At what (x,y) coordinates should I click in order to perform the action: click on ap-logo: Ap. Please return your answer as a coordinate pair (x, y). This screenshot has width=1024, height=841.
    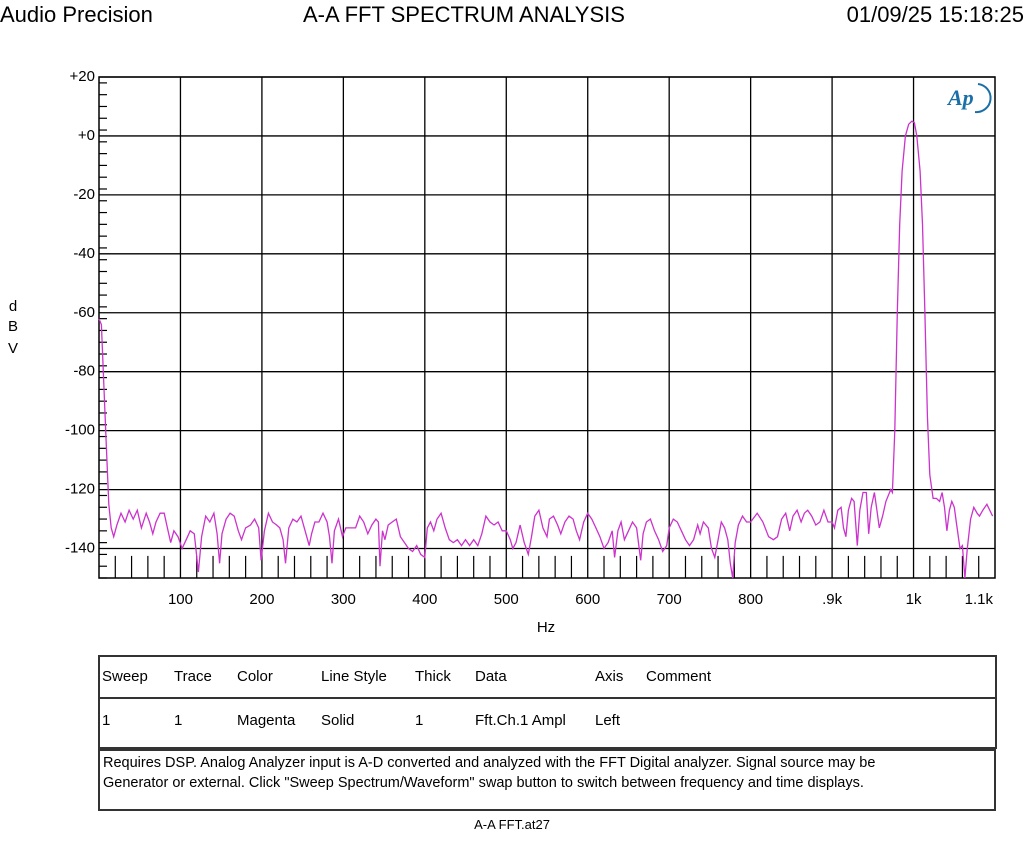
    Looking at the image, I should click on (960, 97).